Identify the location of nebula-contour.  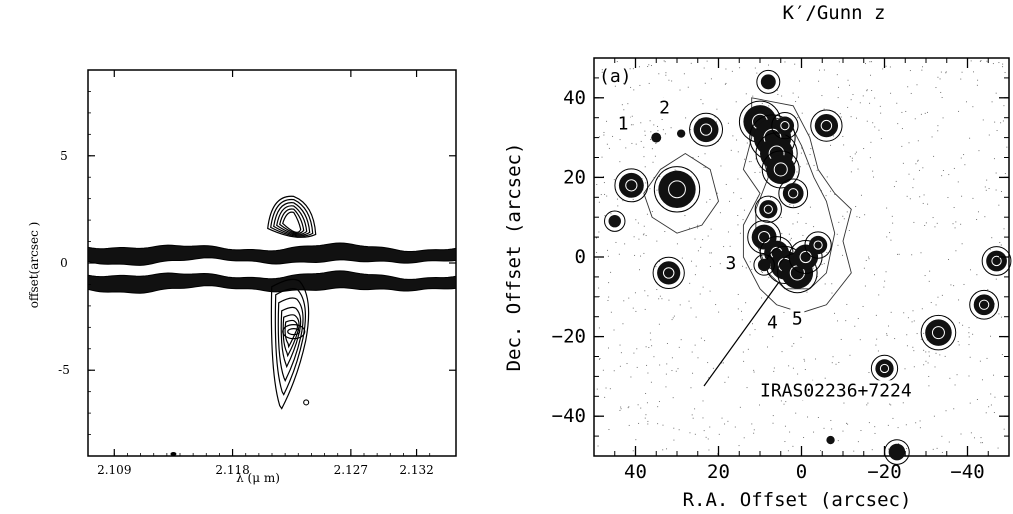
(681, 193).